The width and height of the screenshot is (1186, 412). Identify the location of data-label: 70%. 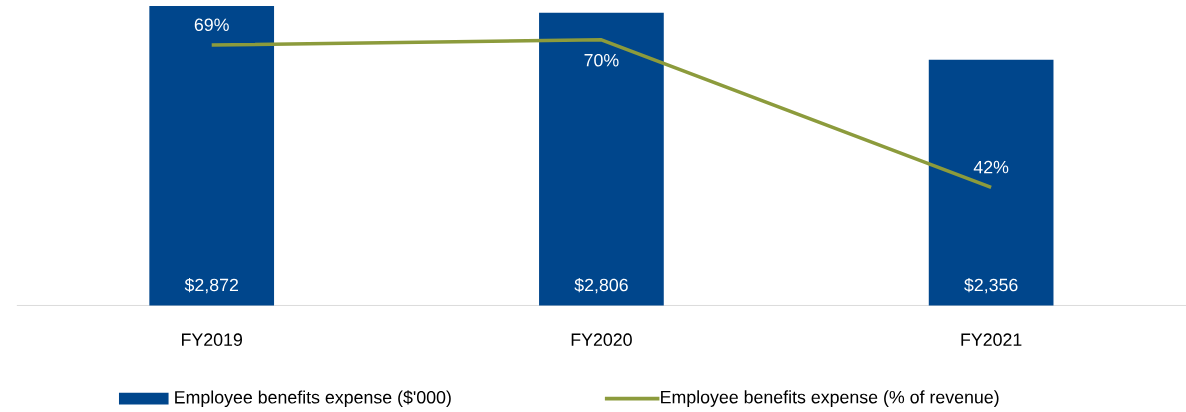
(601, 60).